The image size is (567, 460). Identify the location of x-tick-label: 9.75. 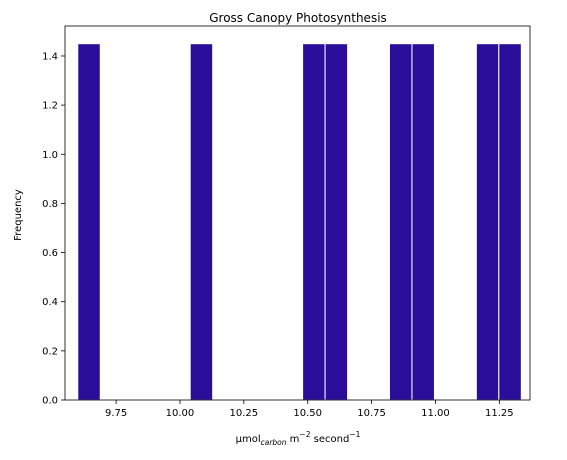
(116, 413).